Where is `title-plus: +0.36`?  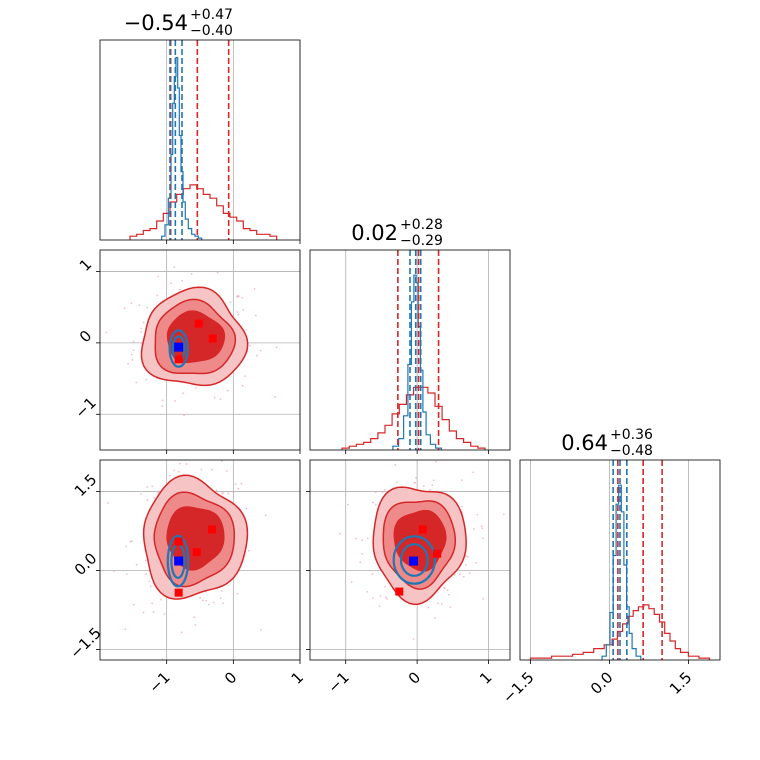 title-plus: +0.36 is located at coordinates (631, 435).